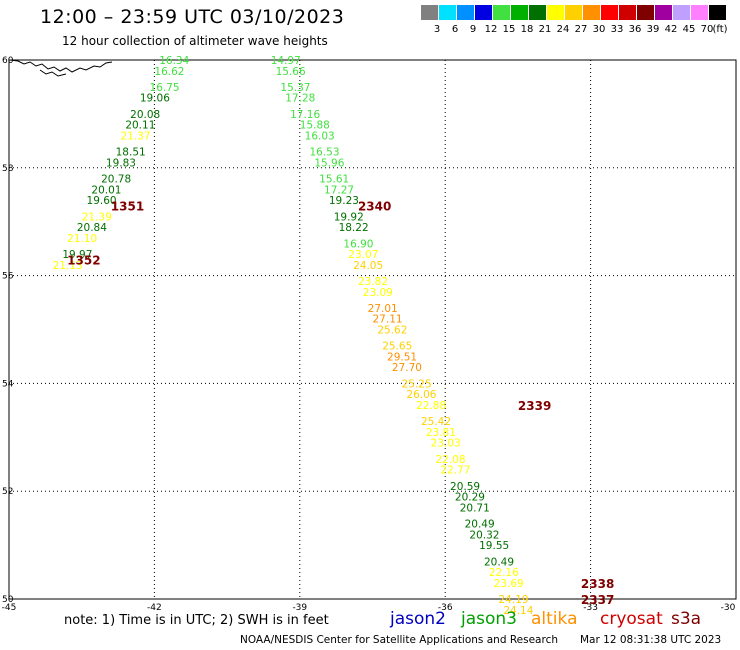 The image size is (740, 650). What do you see at coordinates (324, 153) in the screenshot?
I see `wave-height-value: 16.53` at bounding box center [324, 153].